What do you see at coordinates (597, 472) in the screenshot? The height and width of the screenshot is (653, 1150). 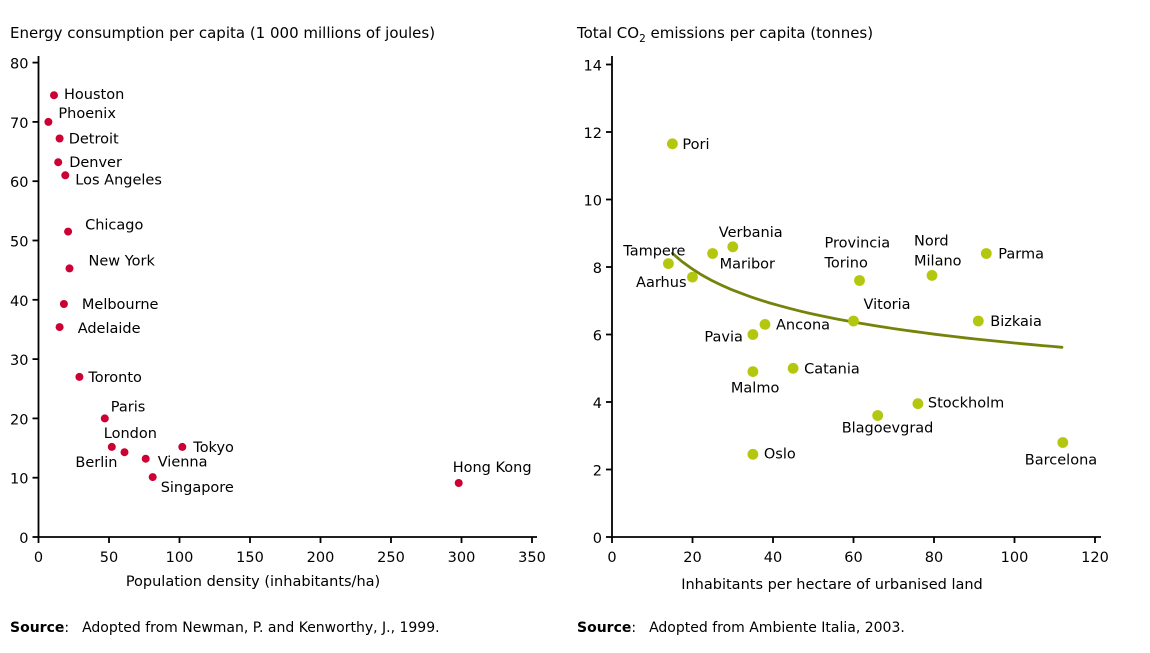 I see `chart-1-y-tick-label: 2` at bounding box center [597, 472].